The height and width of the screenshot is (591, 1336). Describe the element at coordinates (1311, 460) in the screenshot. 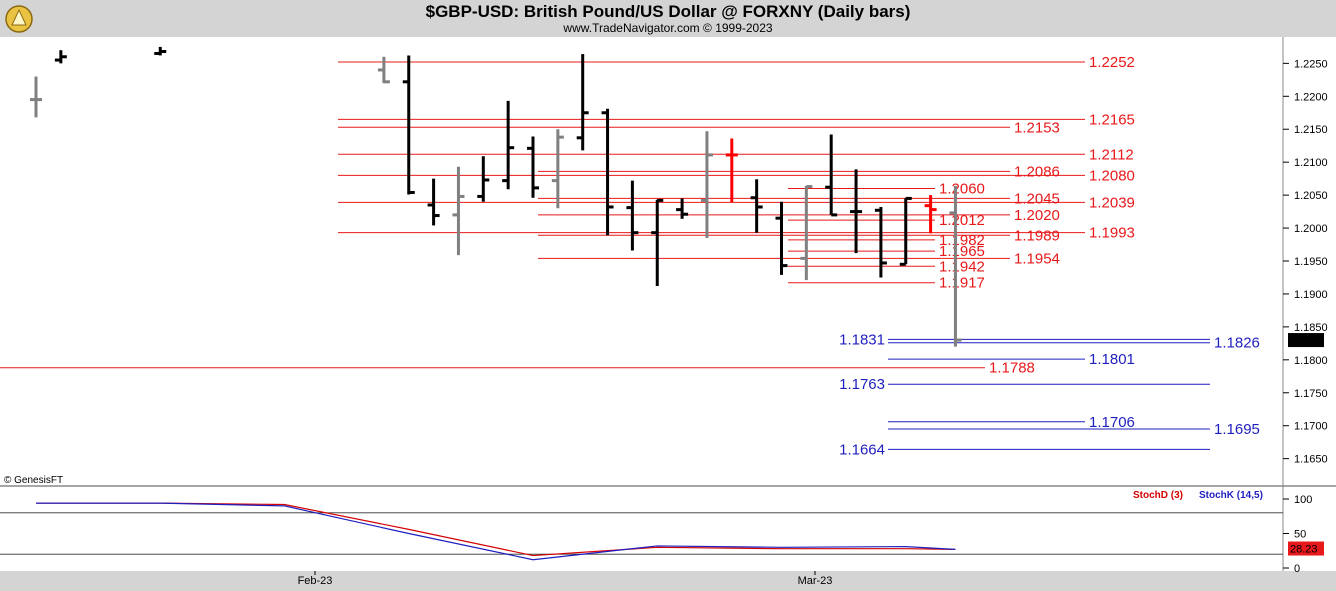

I see `y-tick-label-12: 1.1650` at that location.